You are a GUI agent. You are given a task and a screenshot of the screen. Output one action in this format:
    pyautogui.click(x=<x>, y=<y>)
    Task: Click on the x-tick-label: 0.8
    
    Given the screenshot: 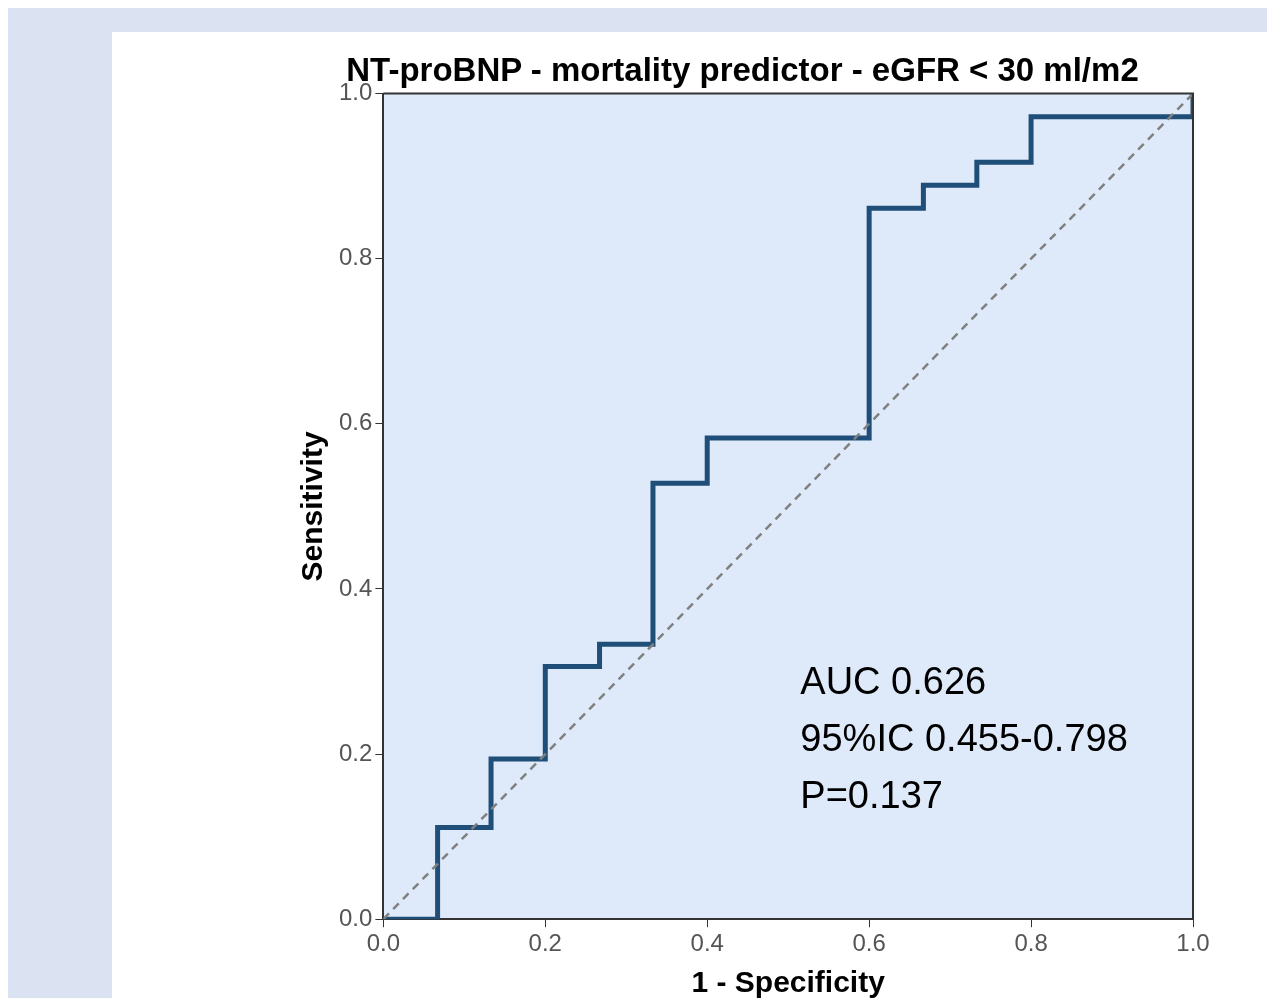 What is the action you would take?
    pyautogui.click(x=1031, y=943)
    